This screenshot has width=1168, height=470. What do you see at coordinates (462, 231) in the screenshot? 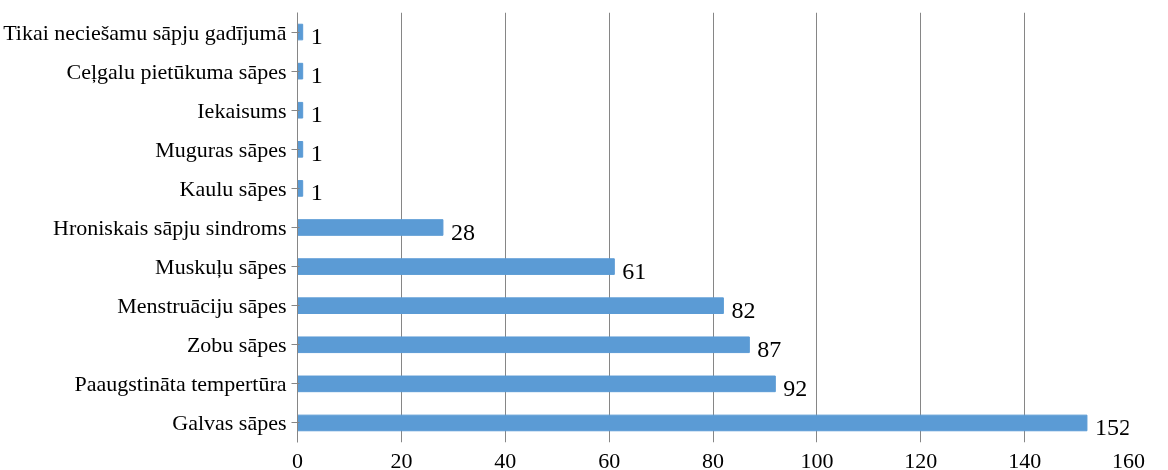
I see `data-label: 28` at bounding box center [462, 231].